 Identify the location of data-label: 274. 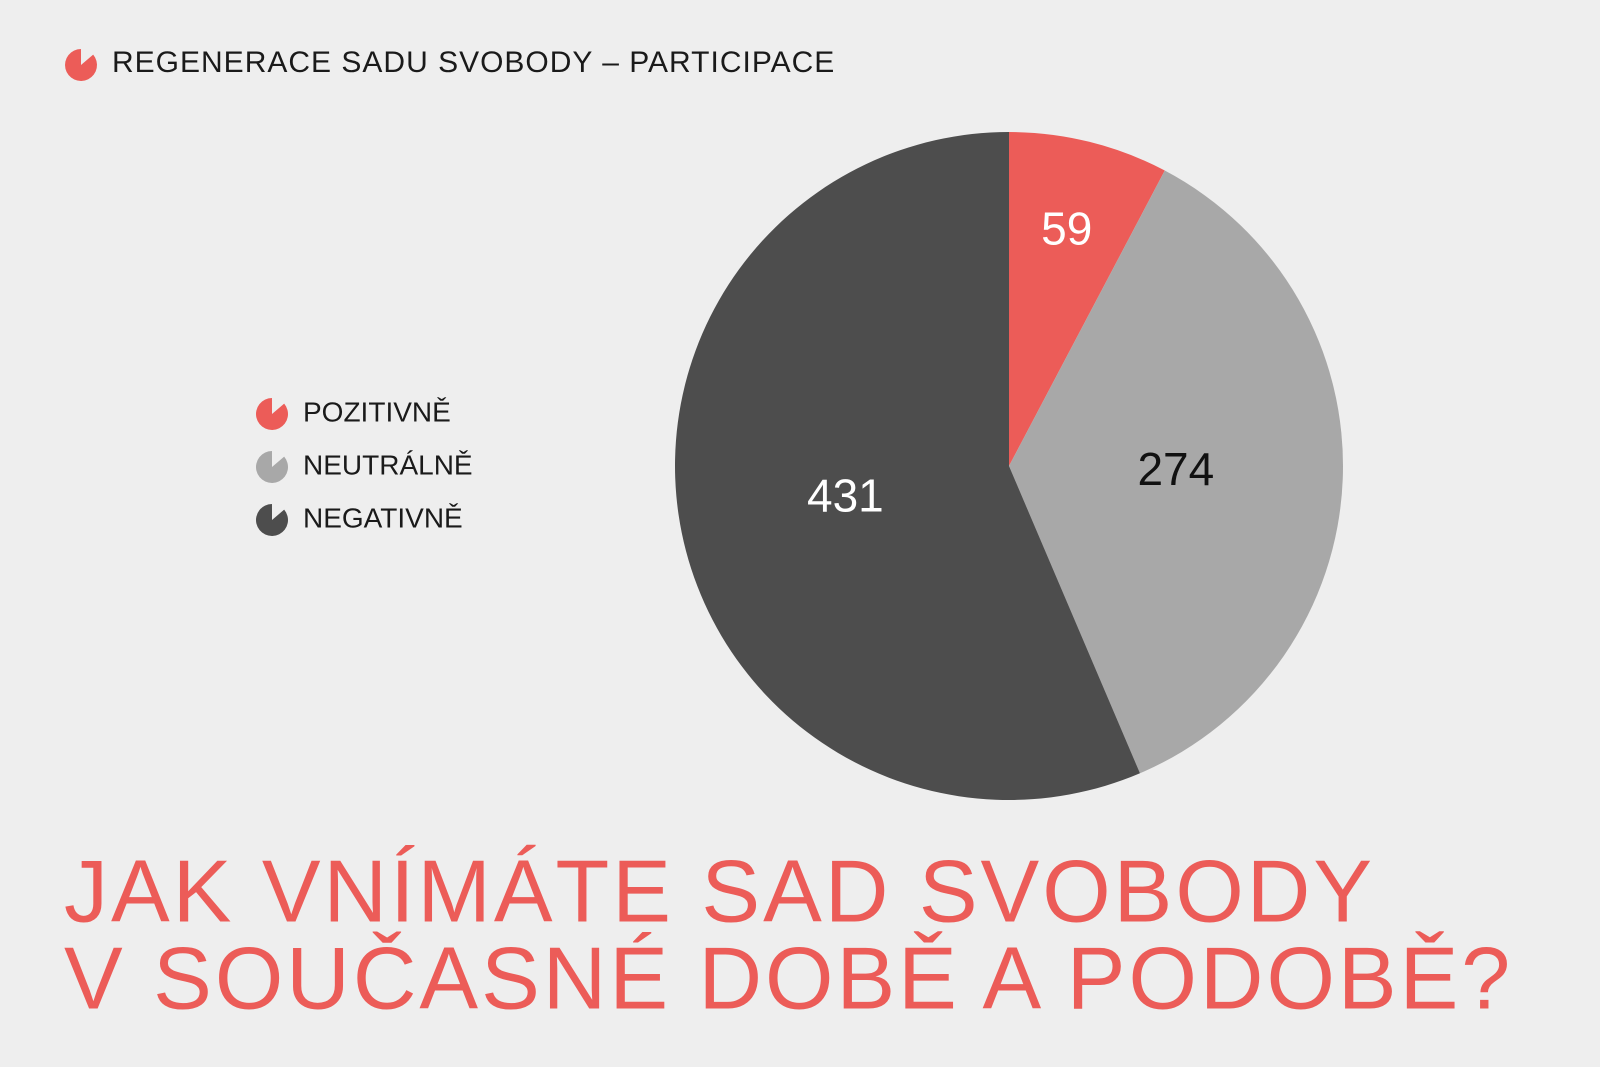
(1175, 469).